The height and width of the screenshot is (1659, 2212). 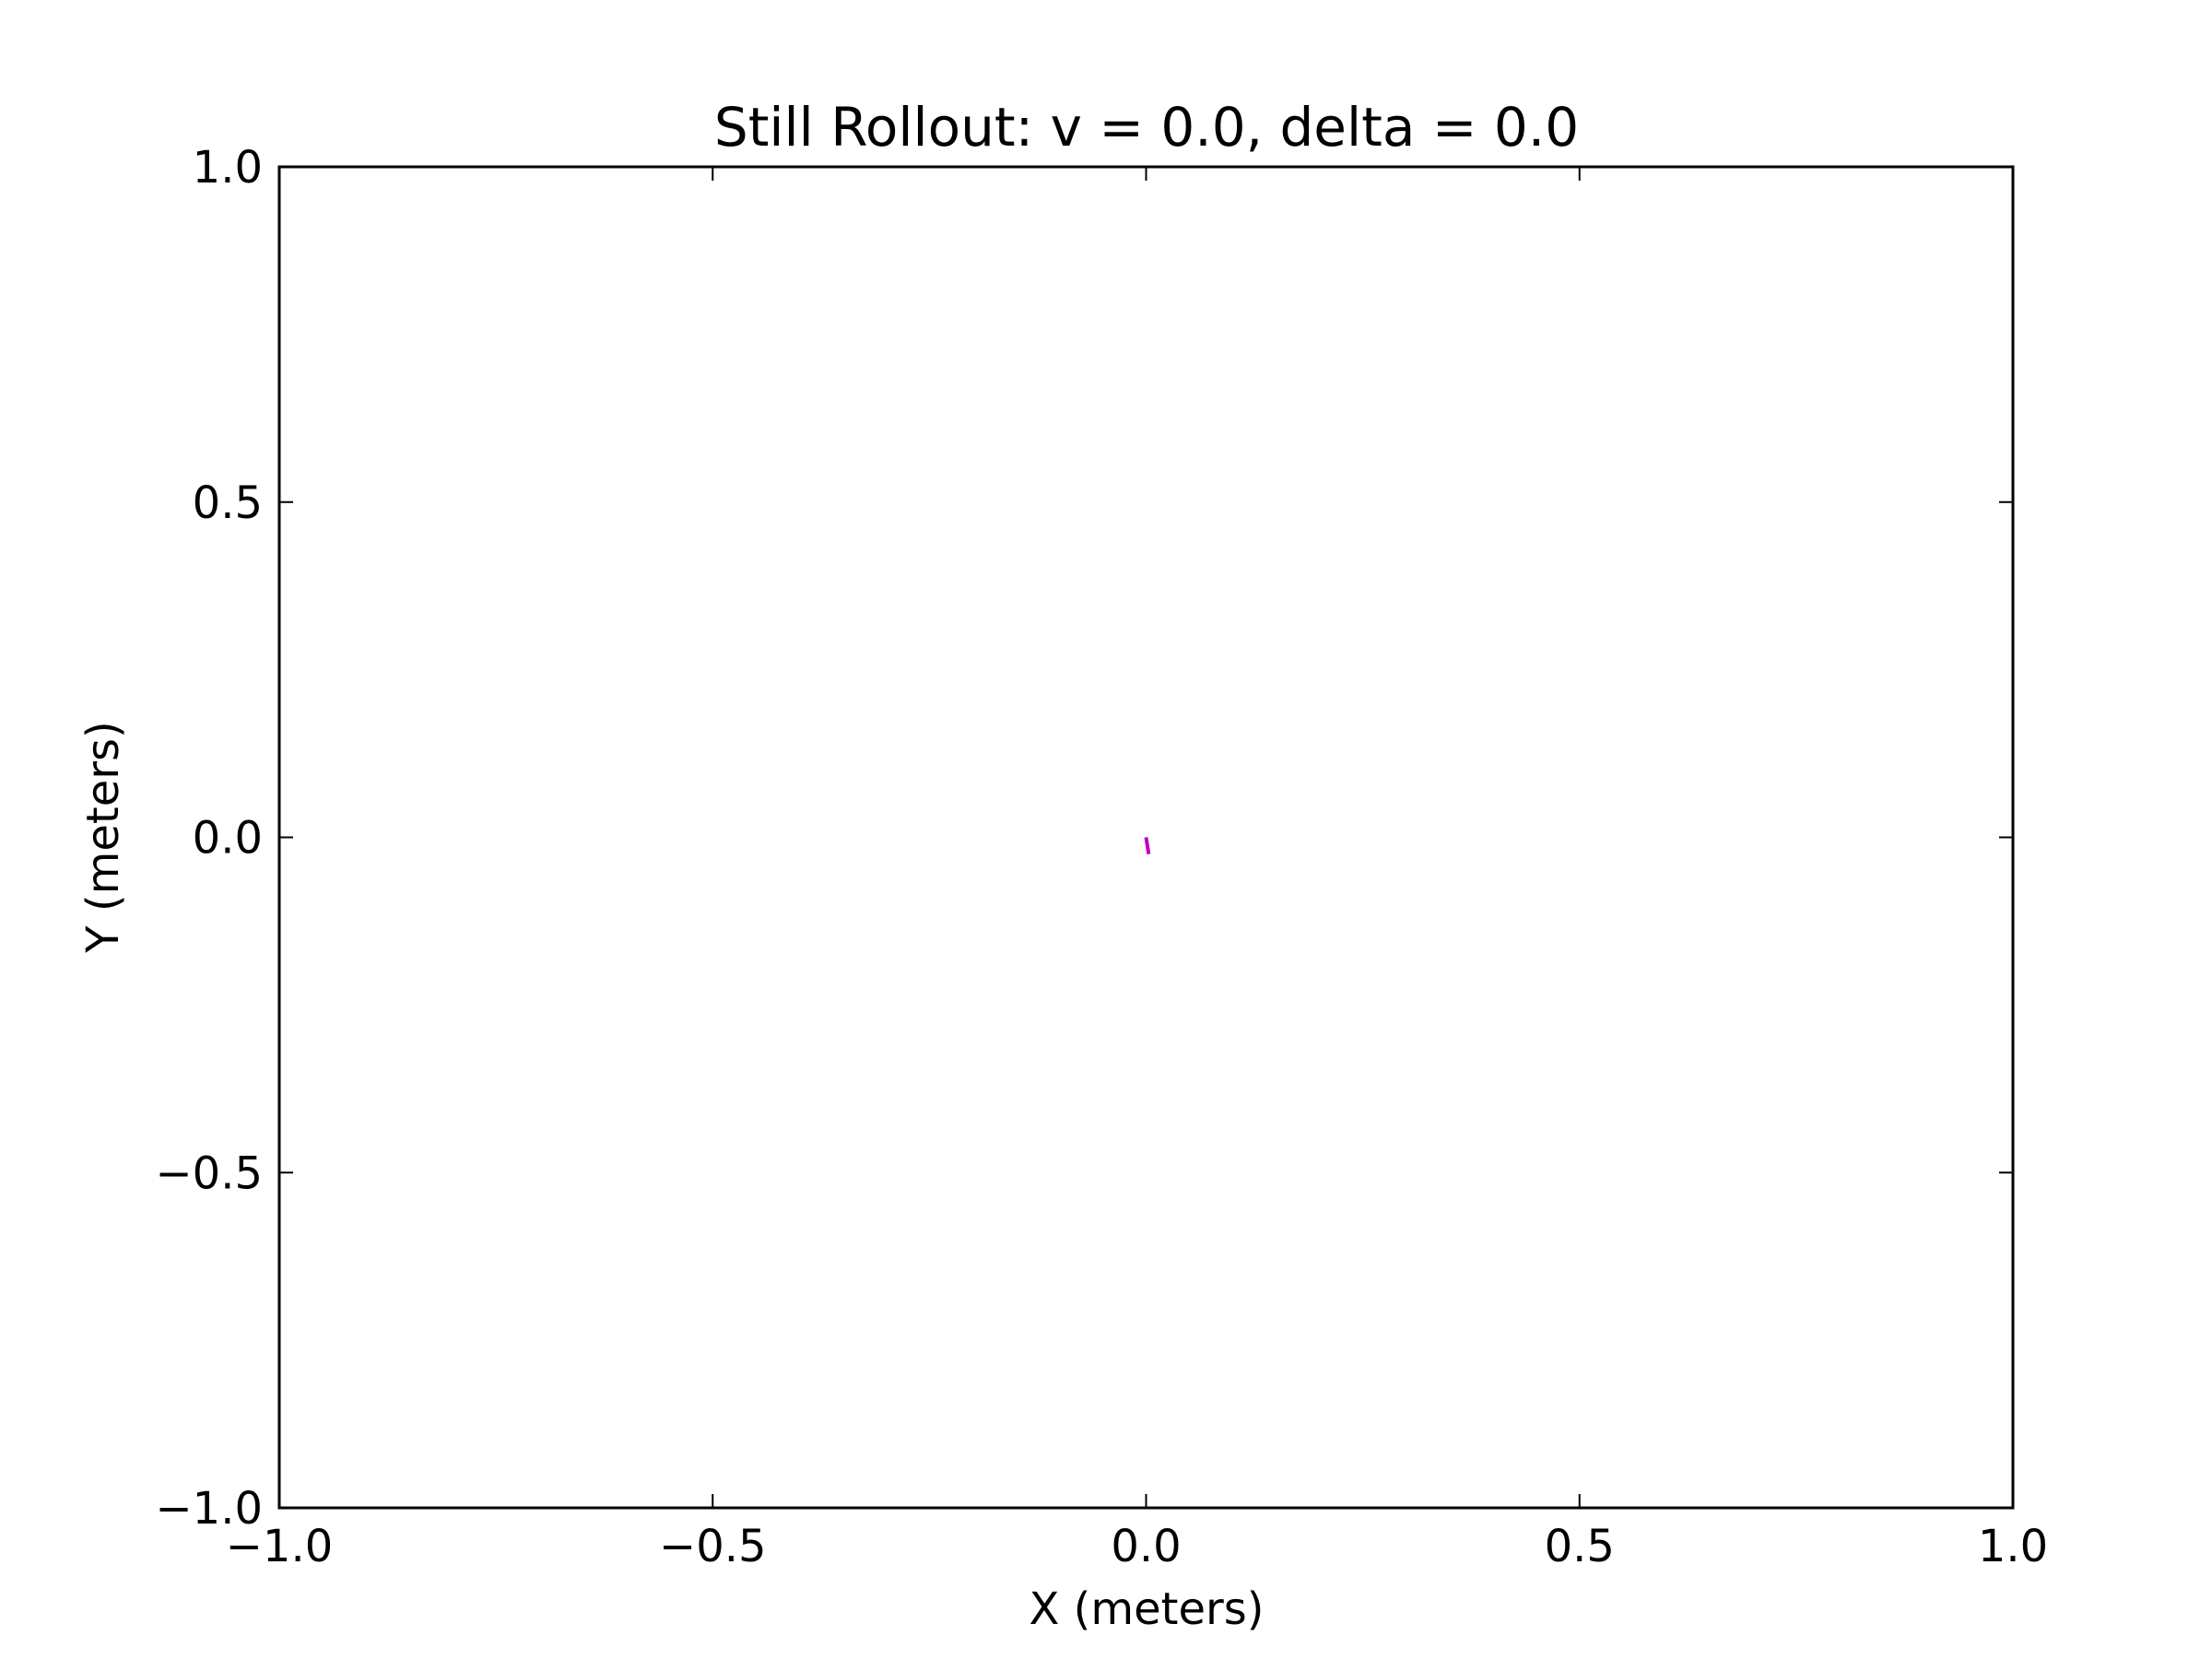 What do you see at coordinates (280, 1546) in the screenshot?
I see `x-tick-label: −1.0` at bounding box center [280, 1546].